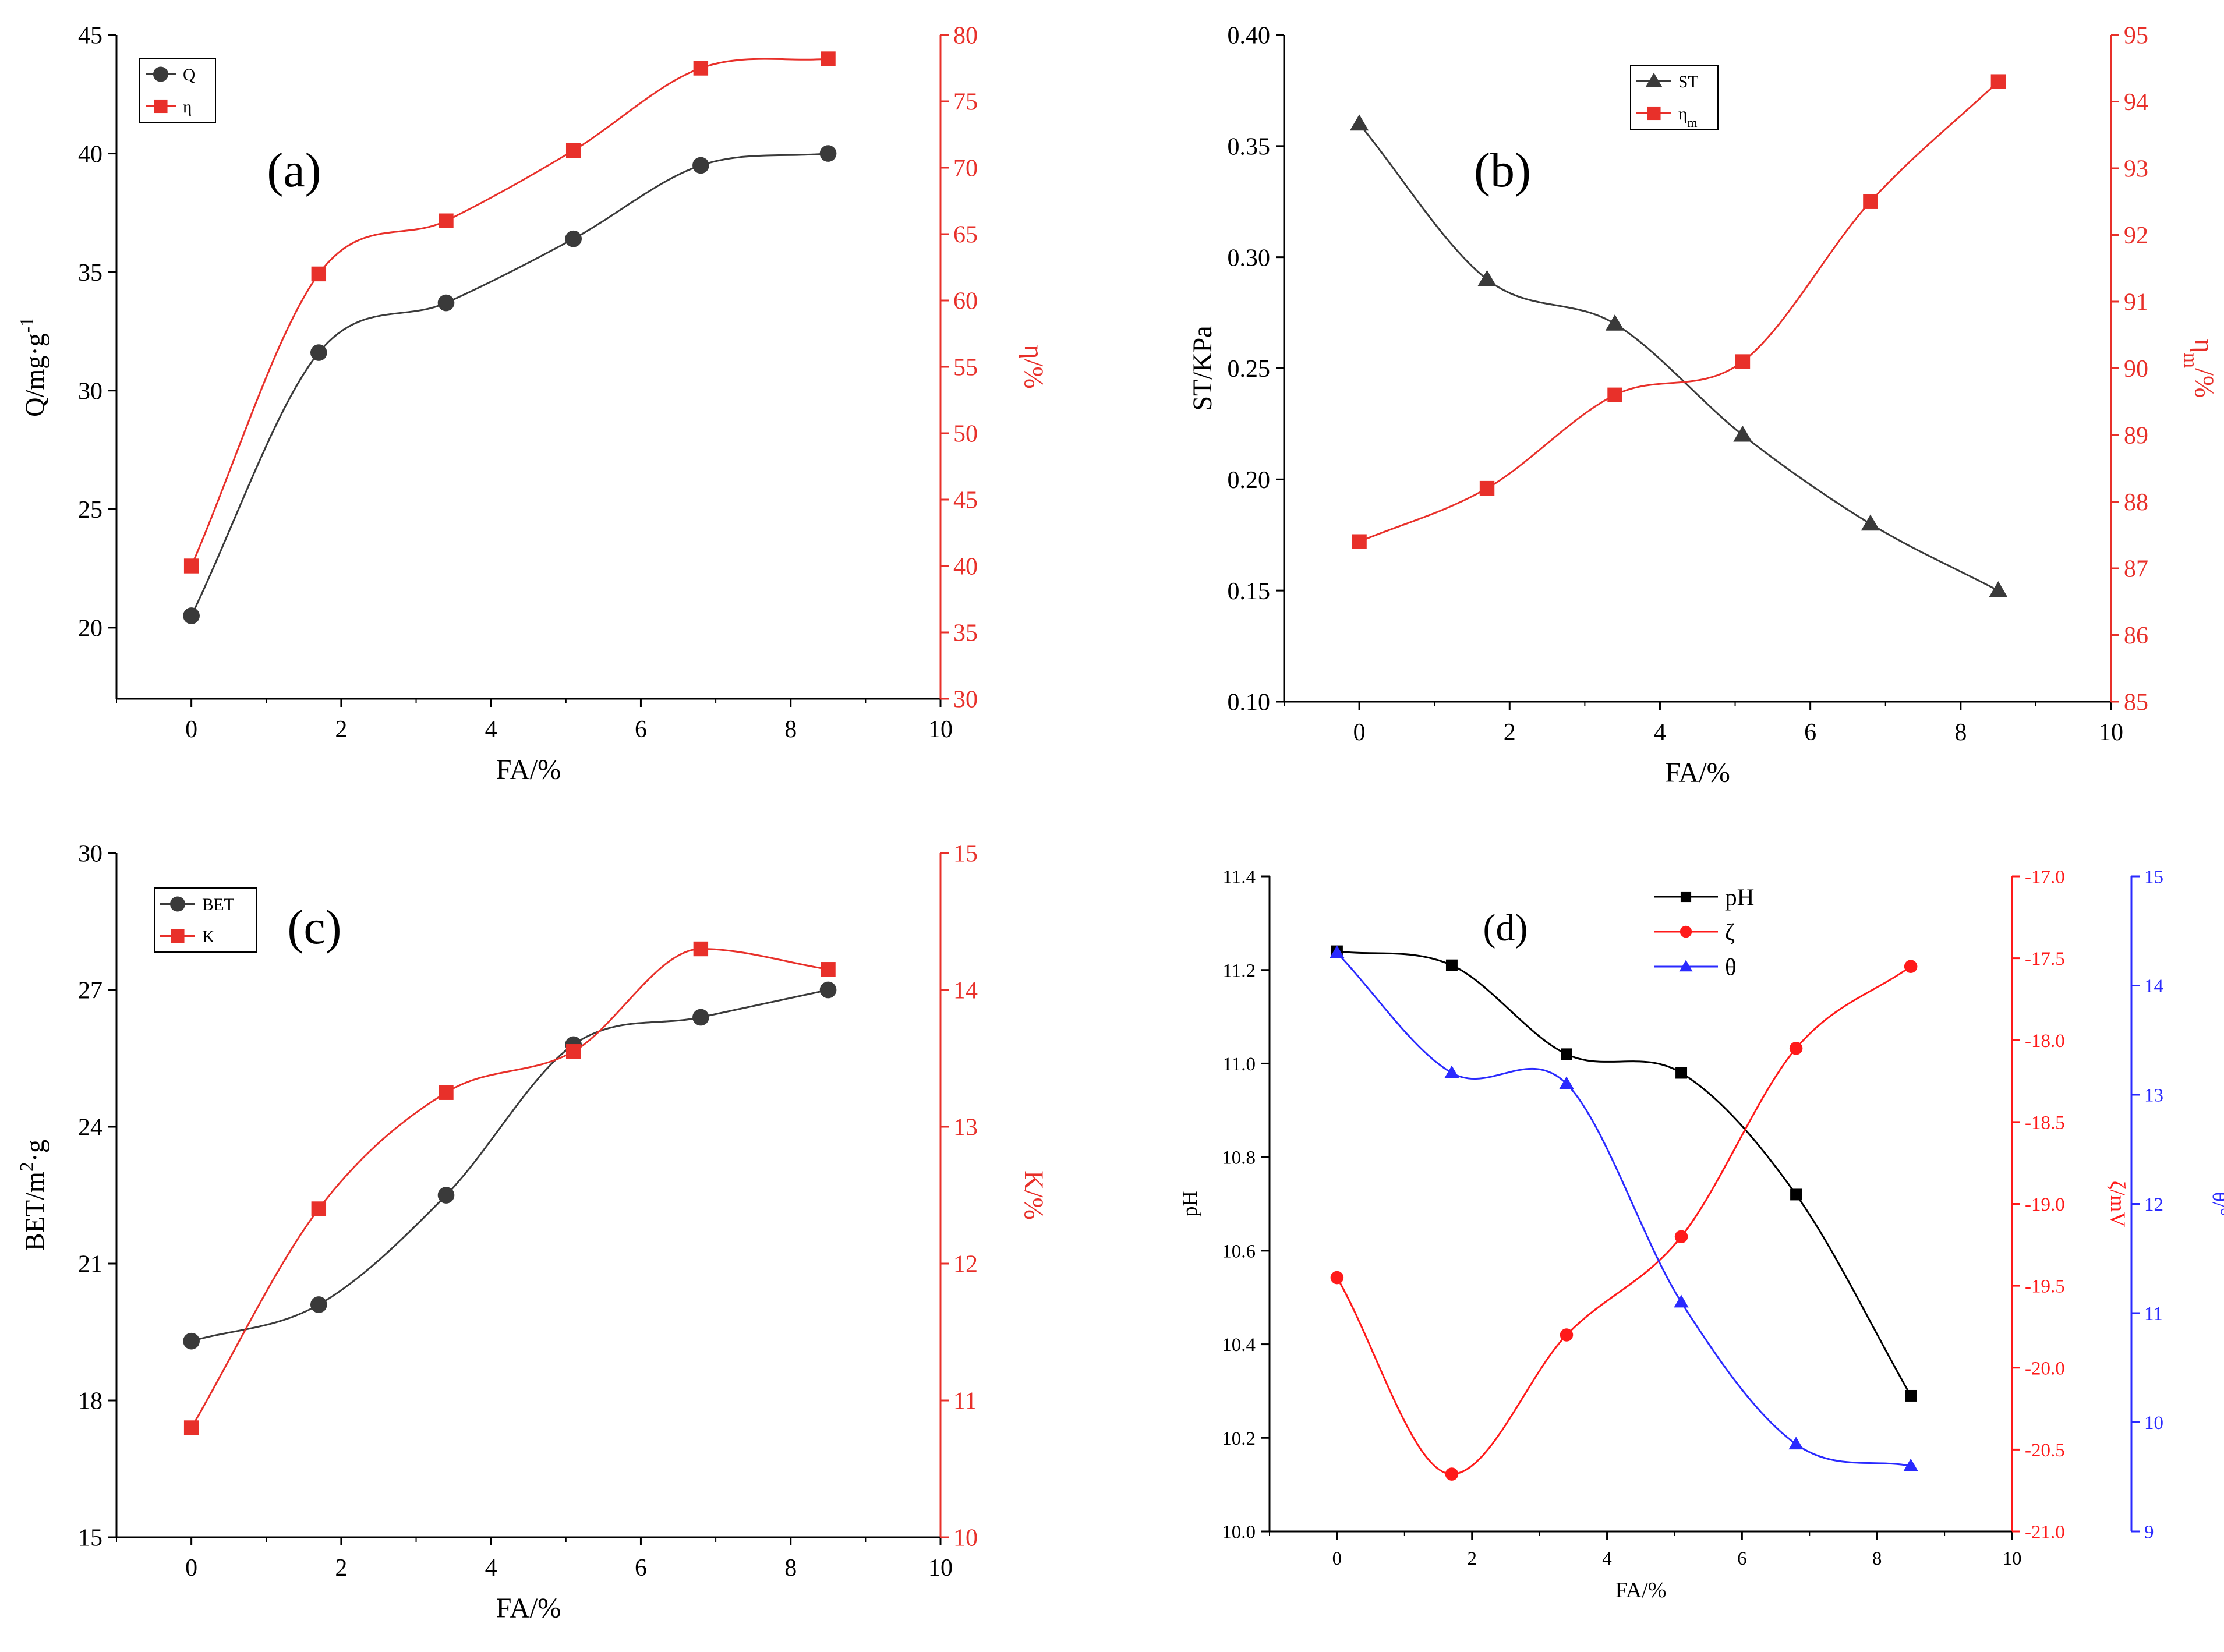 This screenshot has height=1652, width=2224. Describe the element at coordinates (1239, 970) in the screenshot. I see `left-axis-tick-label: 11.2` at that location.